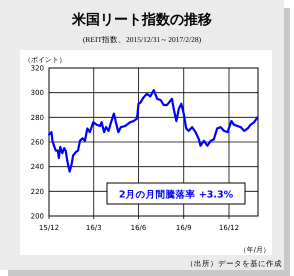  What do you see at coordinates (176, 194) in the screenshot?
I see `annotation: 2月の月間騰落率 +3.3%` at bounding box center [176, 194].